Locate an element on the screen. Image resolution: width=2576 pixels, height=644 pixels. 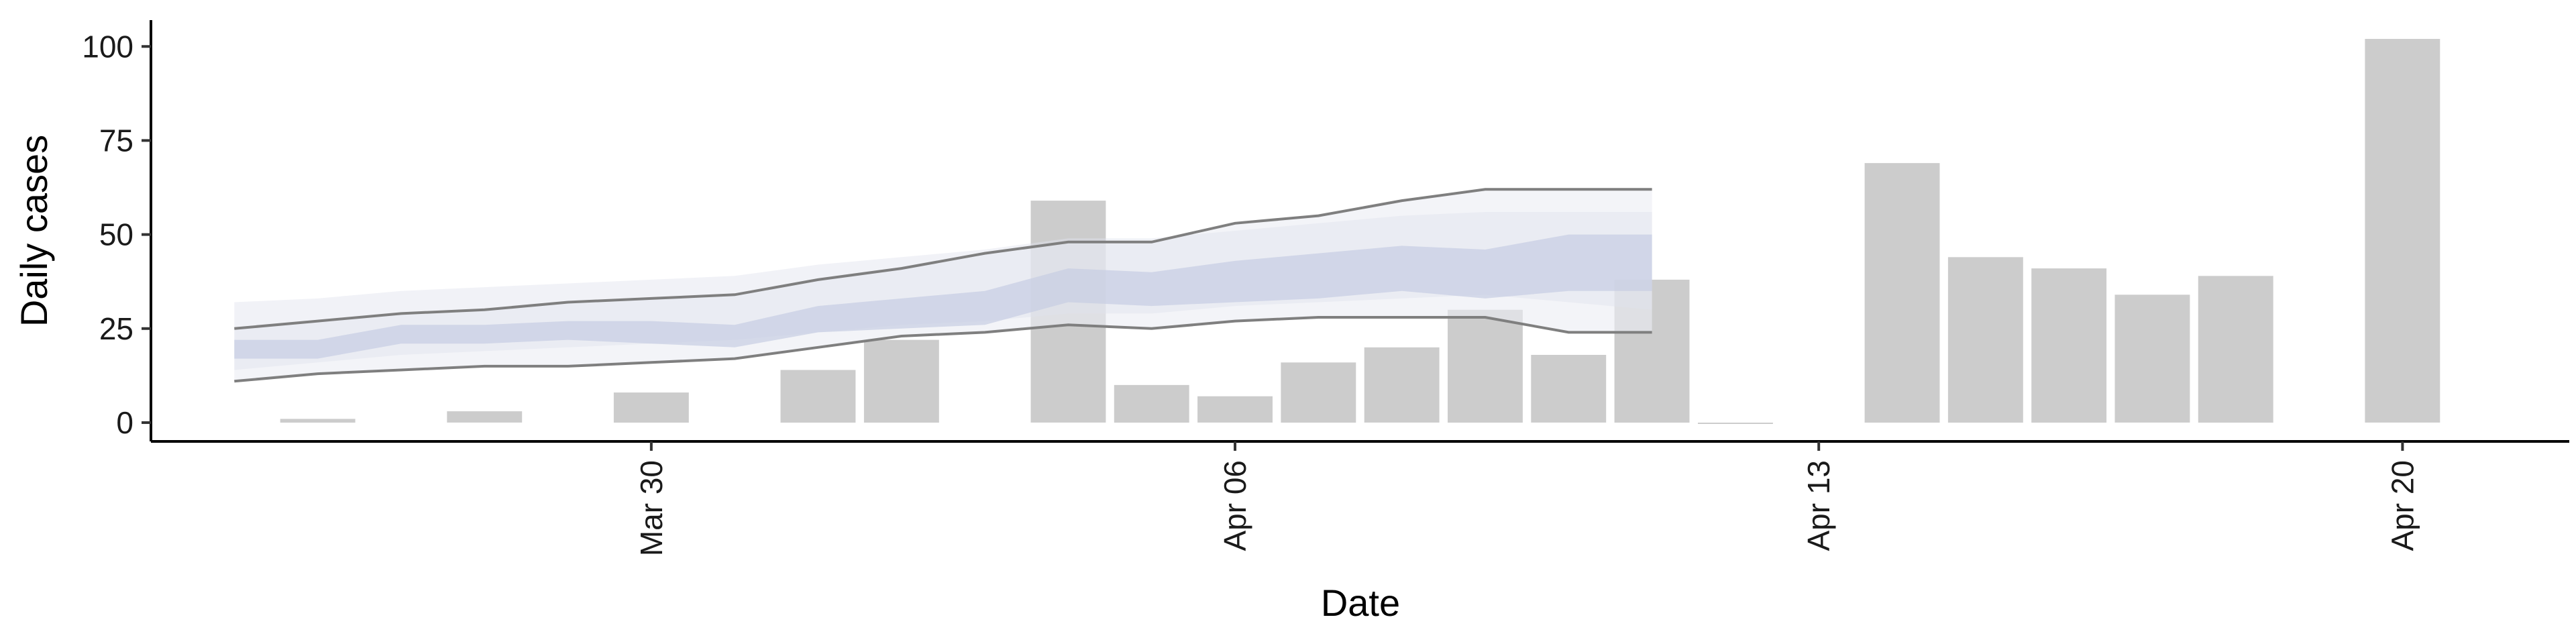
x-tick-label: Apr 20 is located at coordinates (2402, 505).